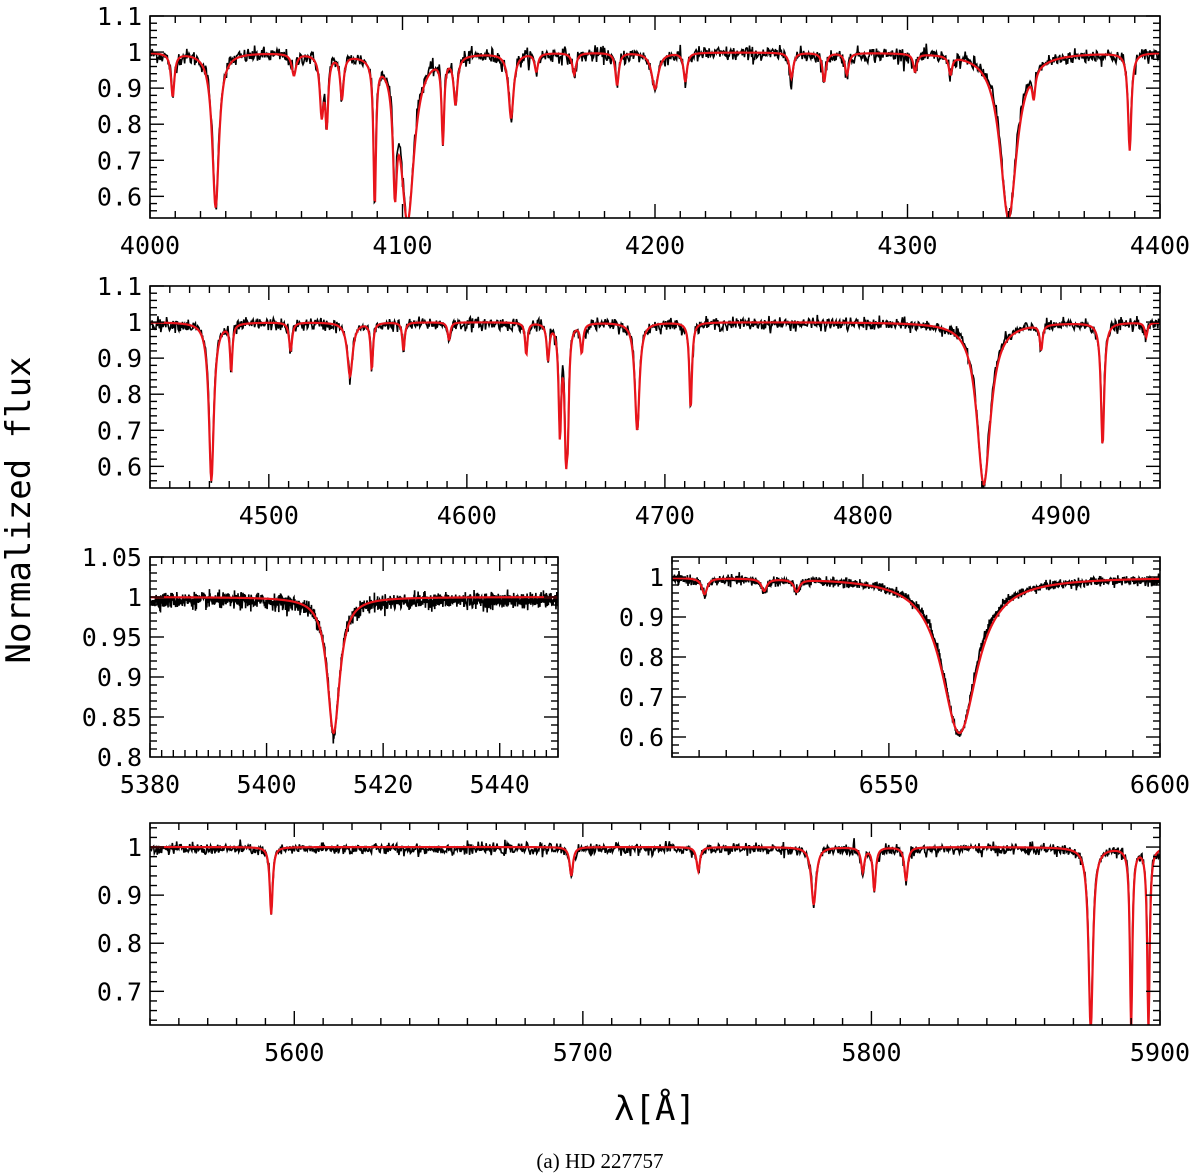  Describe the element at coordinates (863, 515) in the screenshot. I see `x-tick-label: 4800` at that location.